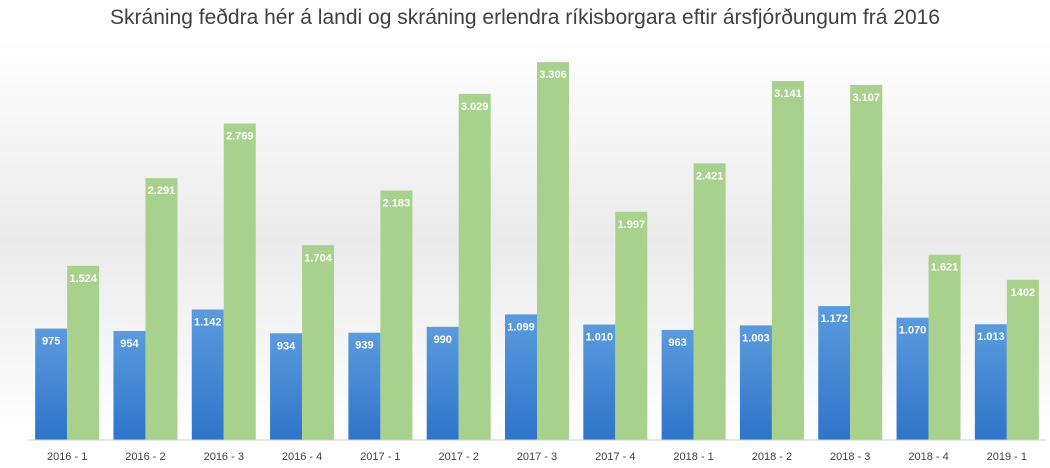 This screenshot has width=1050, height=468. Describe the element at coordinates (240, 137) in the screenshot. I see `data-label-series-2-3: 2.769` at that location.